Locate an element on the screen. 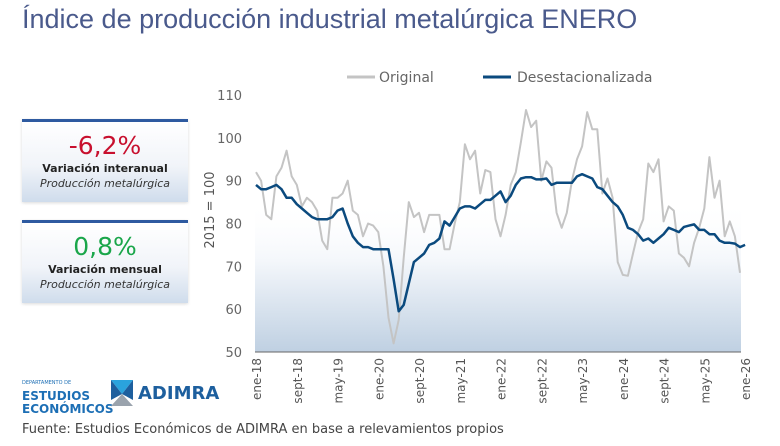 The height and width of the screenshot is (446, 780). y-tick-label: 100 is located at coordinates (229, 139).